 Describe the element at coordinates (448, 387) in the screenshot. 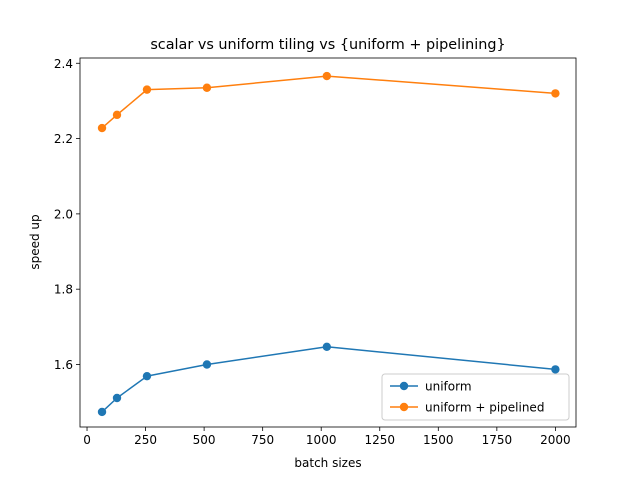

I see `legend-label-0: uniform` at that location.